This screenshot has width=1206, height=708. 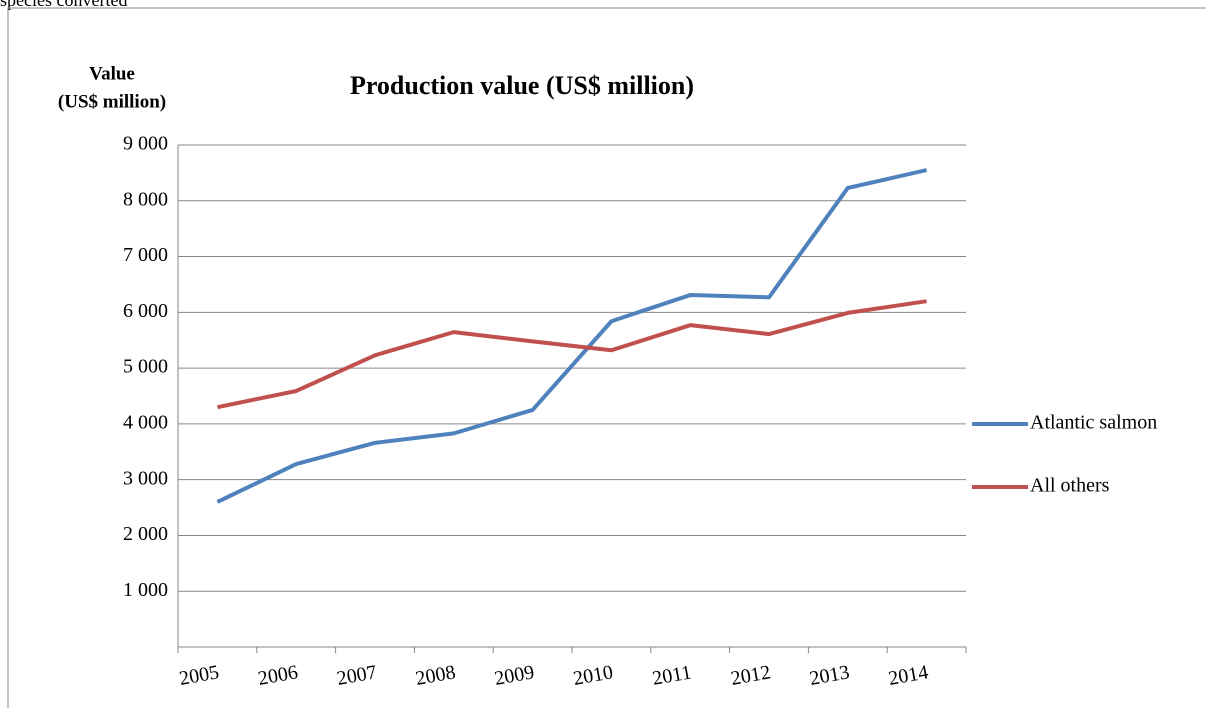 I want to click on x-tick-label: 2008, so click(x=435, y=675).